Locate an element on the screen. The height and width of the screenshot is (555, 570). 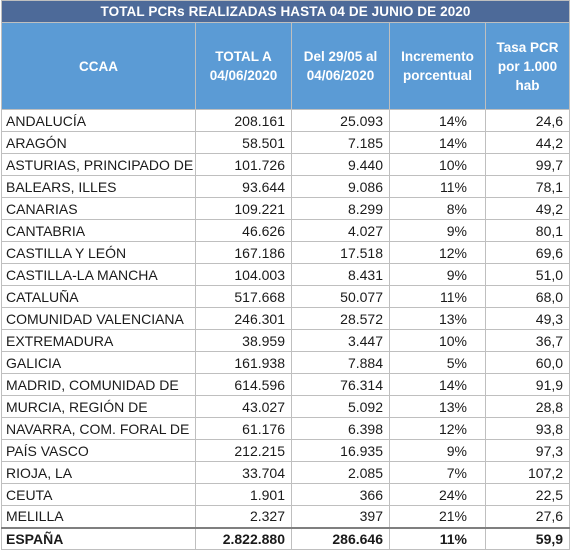
table-row: CEUTA 1.901 366 24% 22,5 is located at coordinates (285, 494).